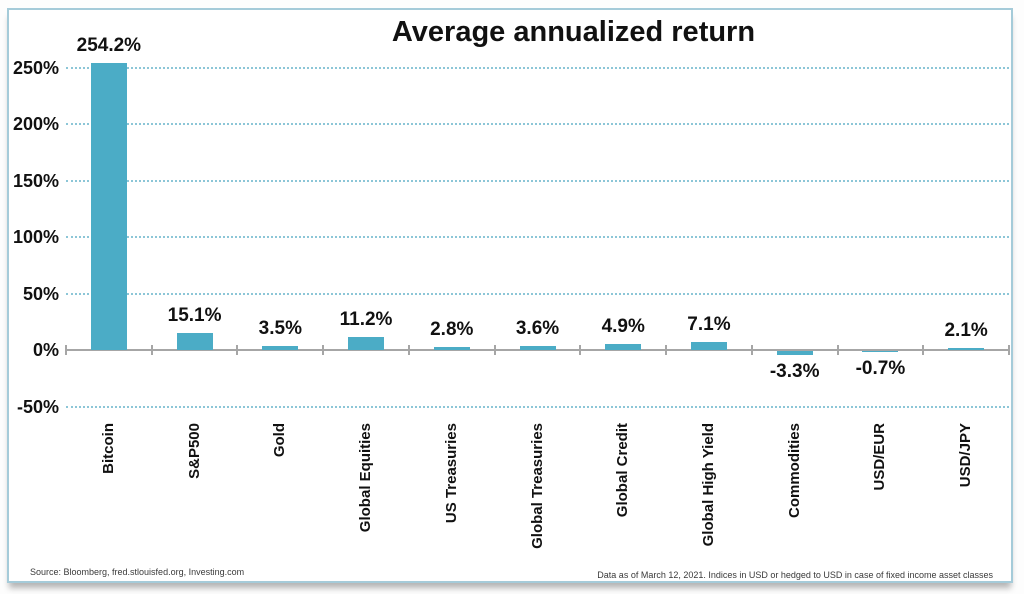 The image size is (1024, 594). I want to click on y-tick-label: 50%, so click(40, 293).